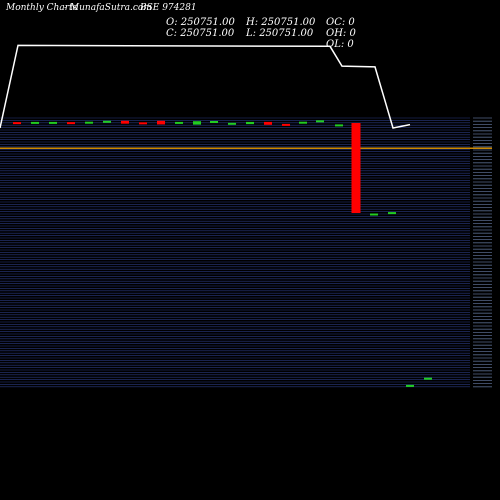 The height and width of the screenshot is (500, 500). Describe the element at coordinates (205, 86) in the screenshot. I see `volume-line` at that location.